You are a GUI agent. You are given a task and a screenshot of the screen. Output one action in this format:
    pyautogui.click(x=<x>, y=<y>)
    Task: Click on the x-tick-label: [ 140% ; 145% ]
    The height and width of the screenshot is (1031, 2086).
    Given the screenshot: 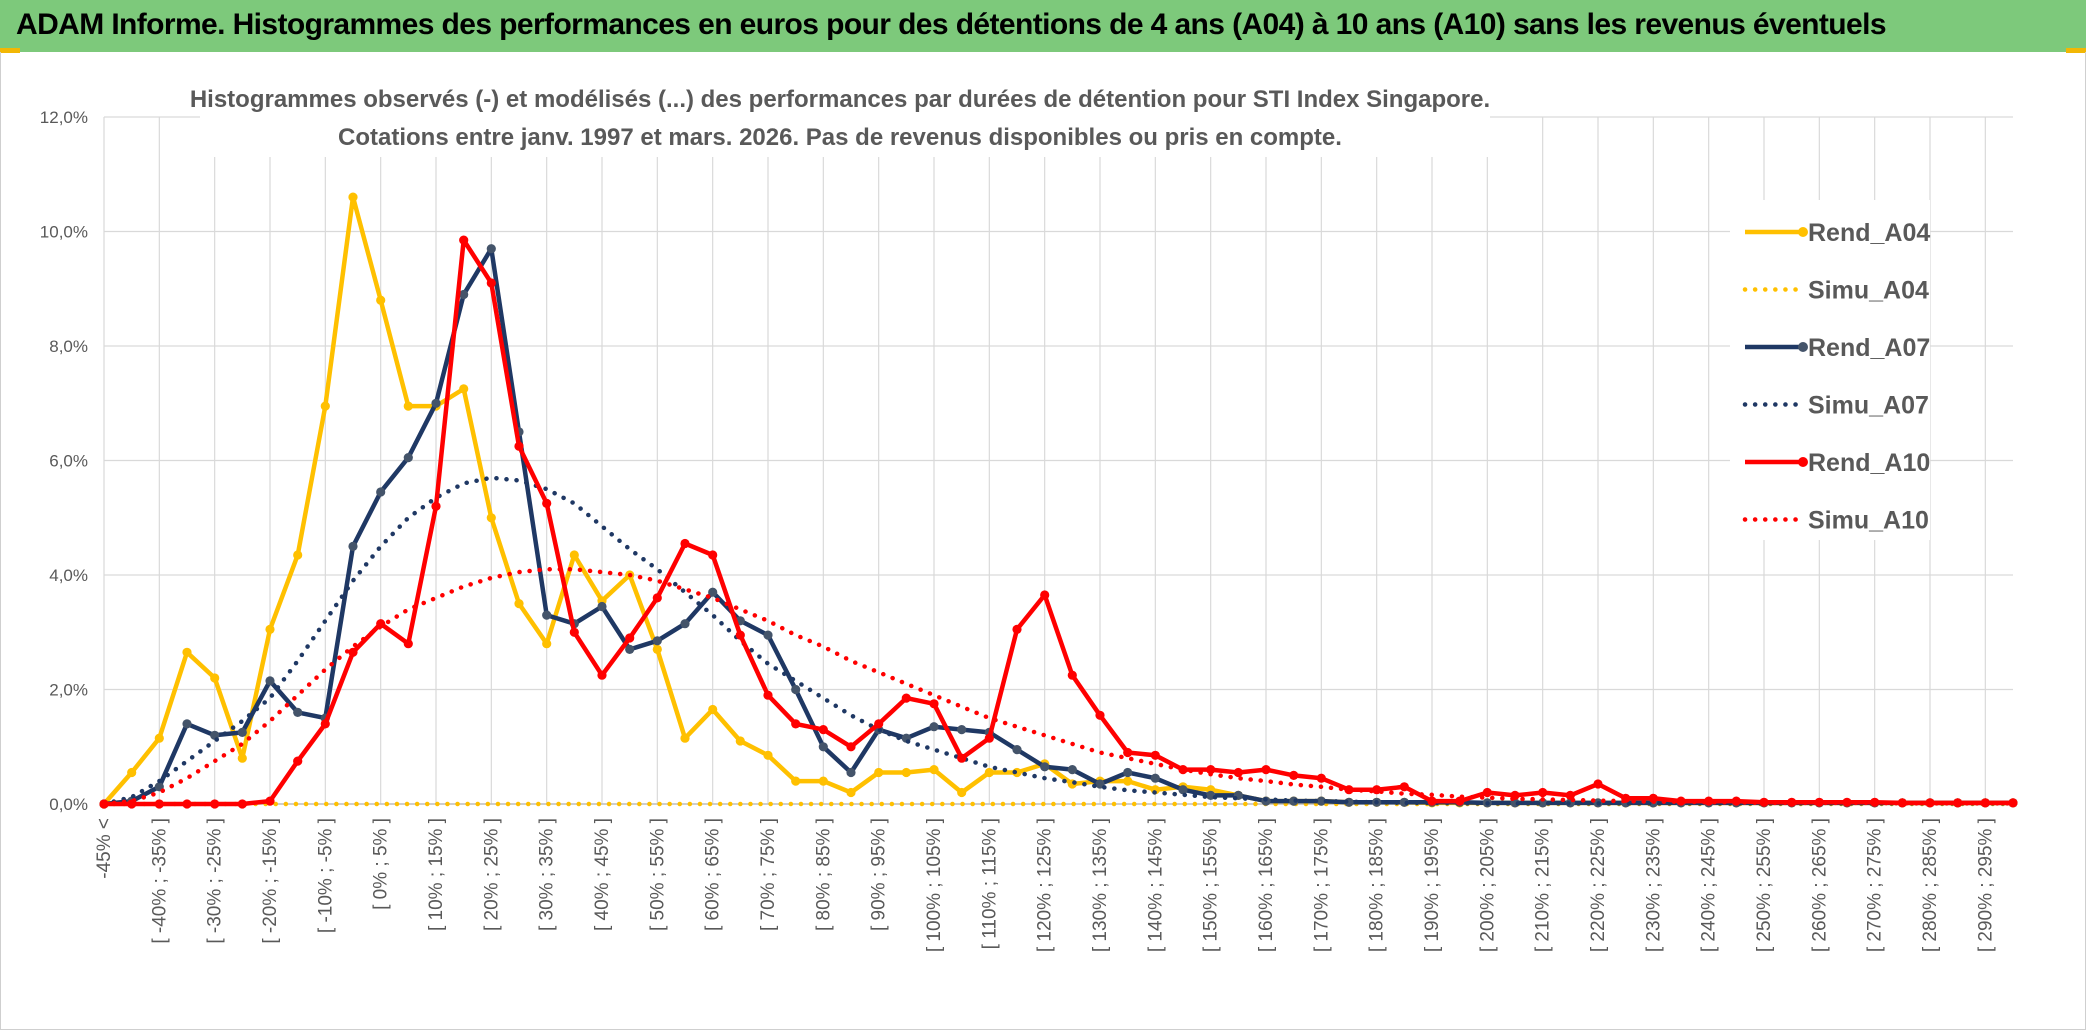 What is the action you would take?
    pyautogui.click(x=1155, y=885)
    